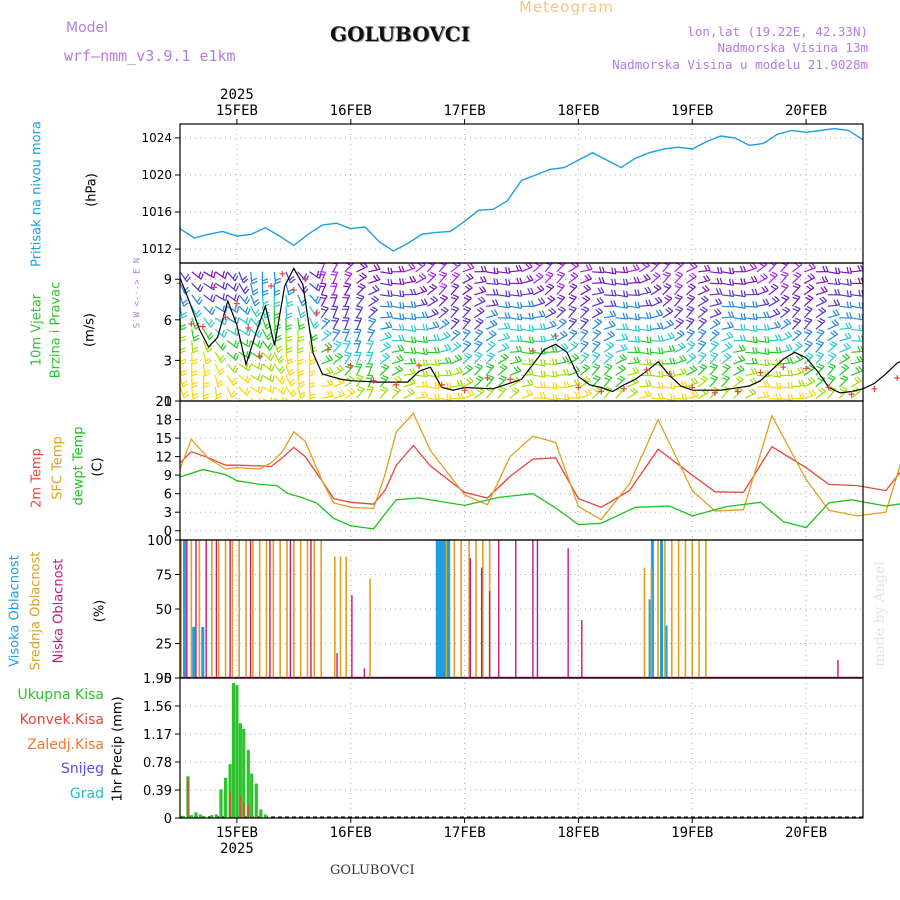 The width and height of the screenshot is (900, 900). What do you see at coordinates (65, 745) in the screenshot?
I see `legend-freezing-rain: Zaledj.Kisa` at bounding box center [65, 745].